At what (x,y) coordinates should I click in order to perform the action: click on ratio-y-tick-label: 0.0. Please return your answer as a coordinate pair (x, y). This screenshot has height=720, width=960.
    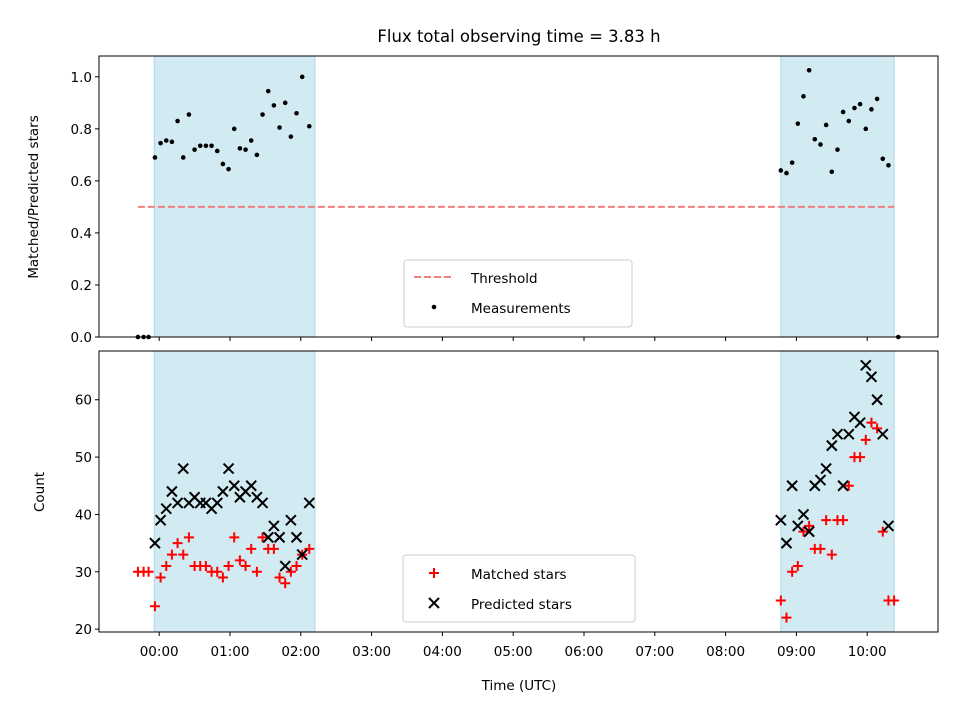
    Looking at the image, I should click on (81, 338).